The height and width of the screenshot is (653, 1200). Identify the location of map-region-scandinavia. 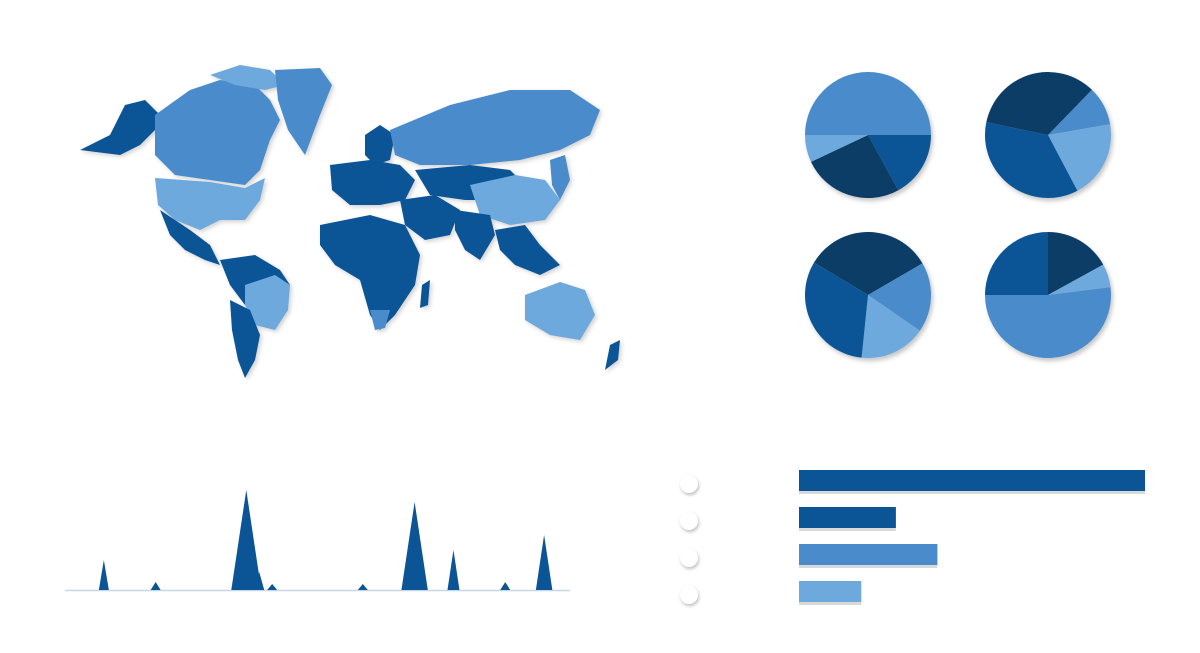
(380, 145).